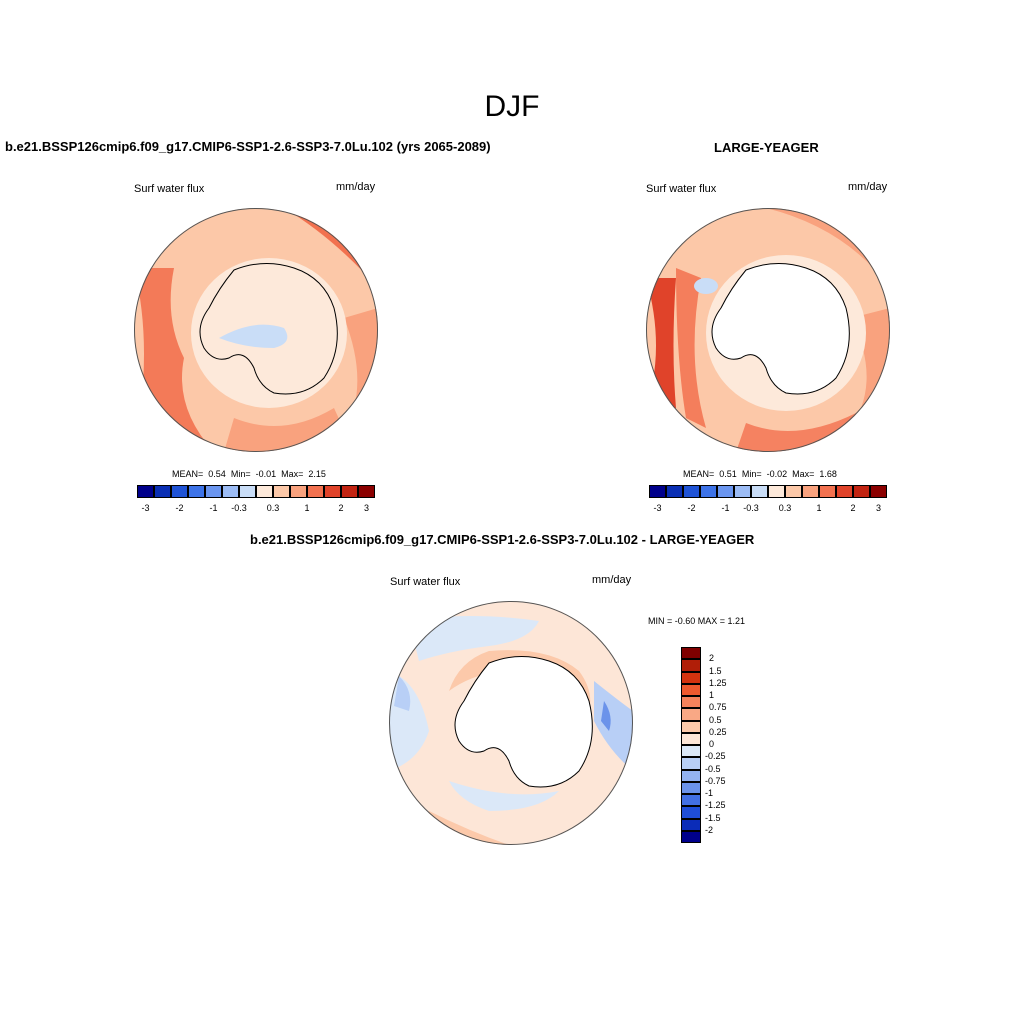  Describe the element at coordinates (697, 621) in the screenshot. I see `panel3-minmax: MIN = -0.60 MAX = 1.21` at that location.